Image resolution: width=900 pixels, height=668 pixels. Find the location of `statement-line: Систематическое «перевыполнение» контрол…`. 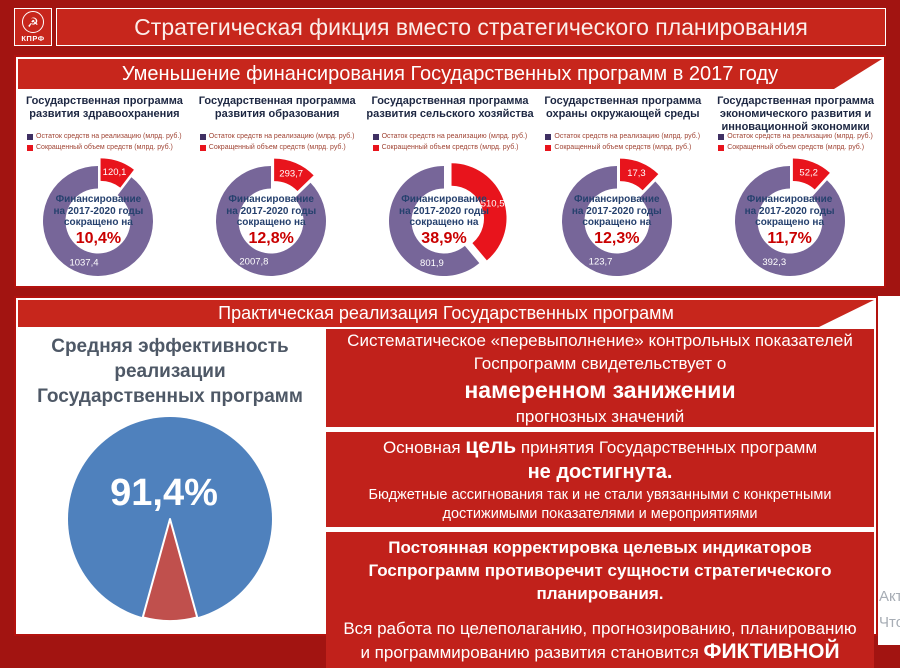

statement-line: Систематическое «перевыполнение» контрол… is located at coordinates (600, 352).